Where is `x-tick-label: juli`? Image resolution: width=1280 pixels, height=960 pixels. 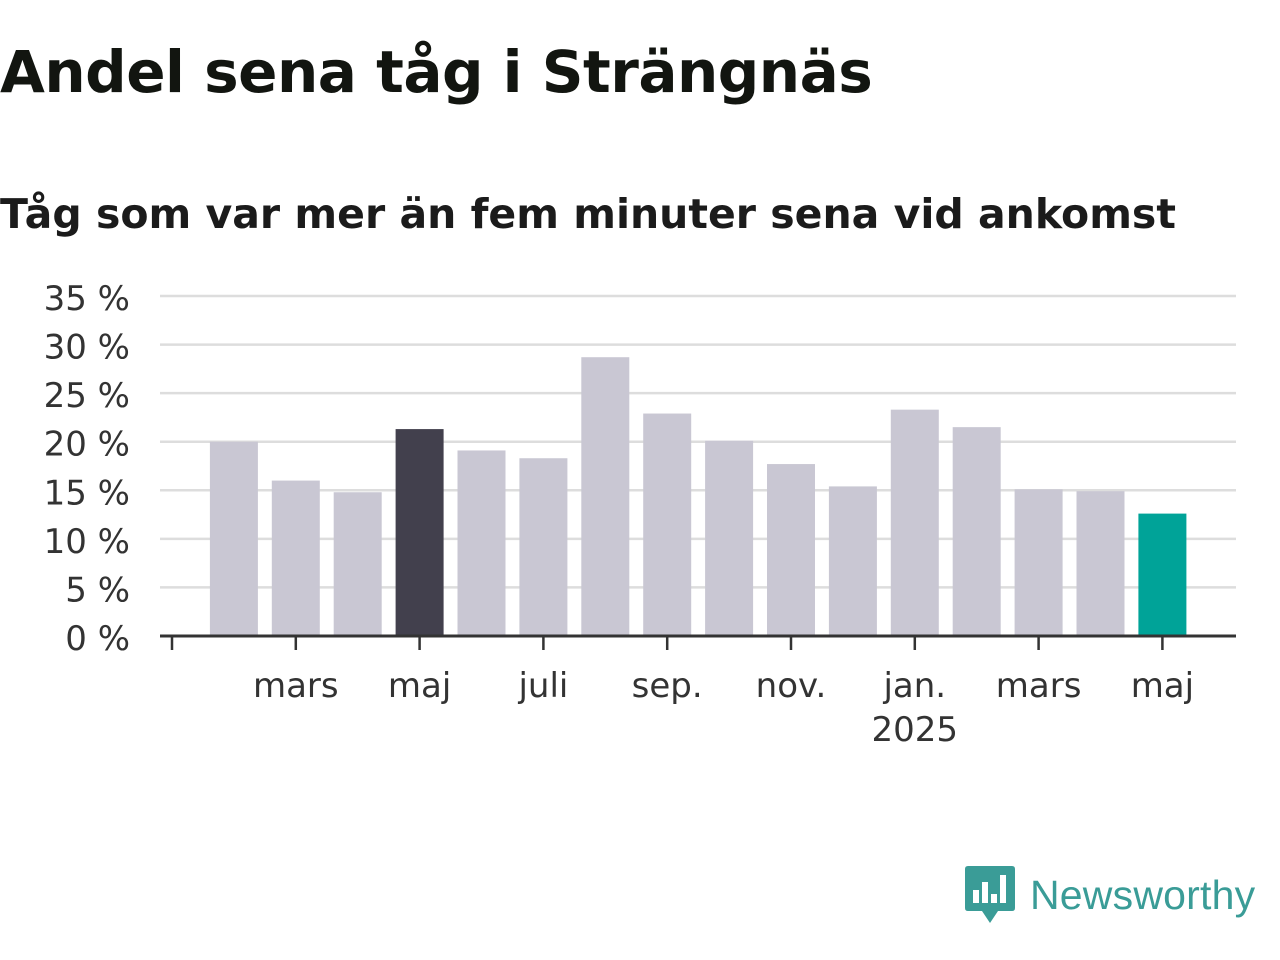 x-tick-label: juli is located at coordinates (542, 686).